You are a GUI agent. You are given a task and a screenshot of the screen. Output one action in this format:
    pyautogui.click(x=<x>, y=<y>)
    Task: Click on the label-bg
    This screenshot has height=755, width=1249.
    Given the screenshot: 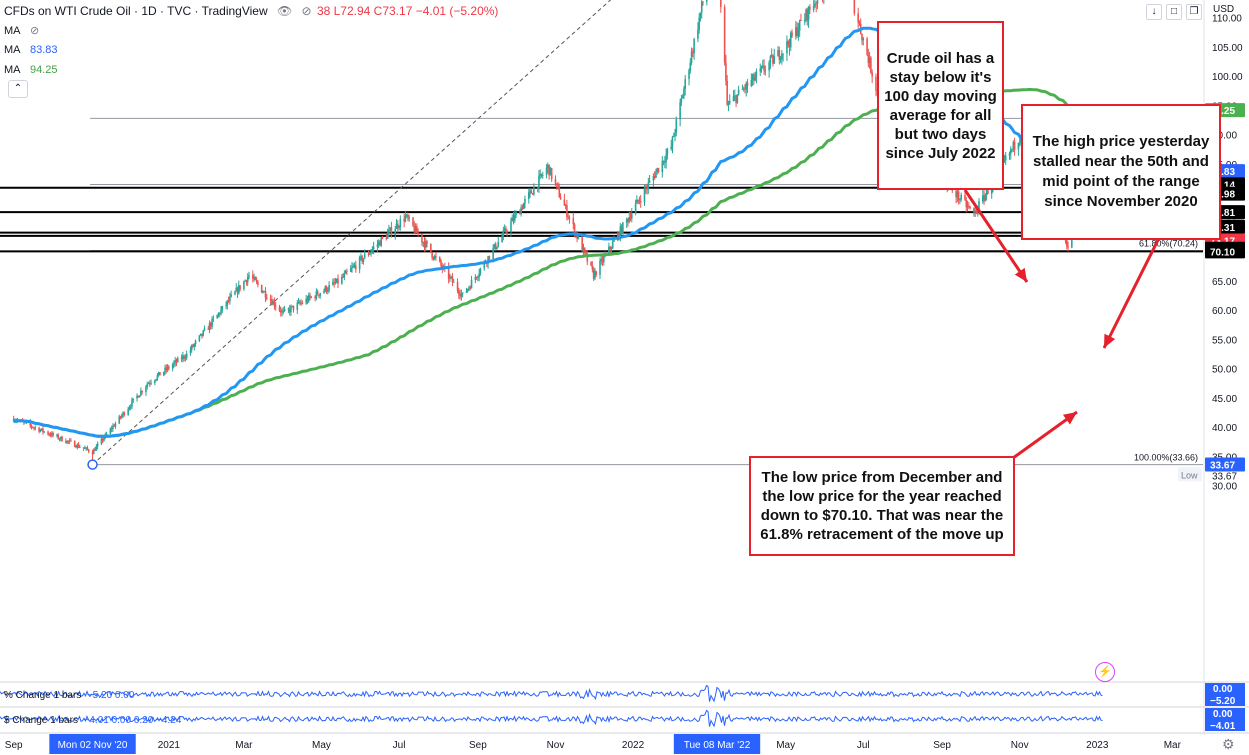 What is the action you would take?
    pyautogui.click(x=1190, y=474)
    